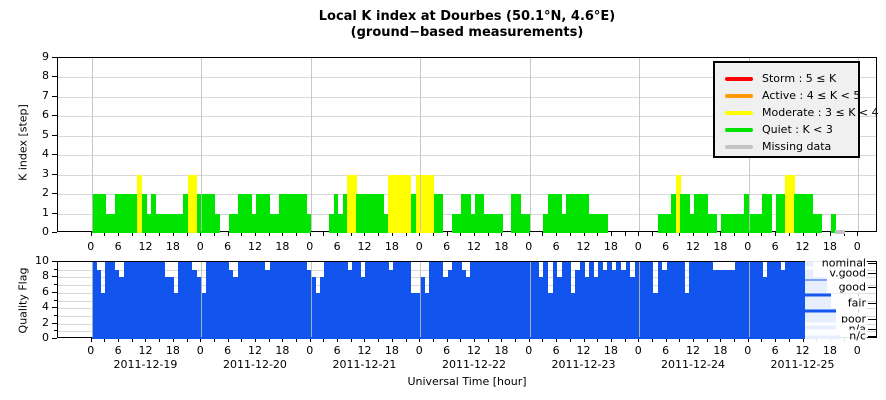 The image size is (886, 400). I want to click on quality-scale-label: fair, so click(836, 303).